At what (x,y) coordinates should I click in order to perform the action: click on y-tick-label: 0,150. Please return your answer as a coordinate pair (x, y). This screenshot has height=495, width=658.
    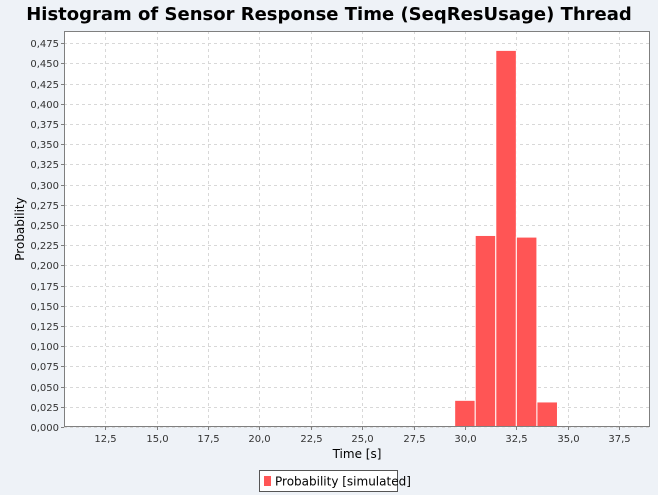
    Looking at the image, I should click on (44, 307).